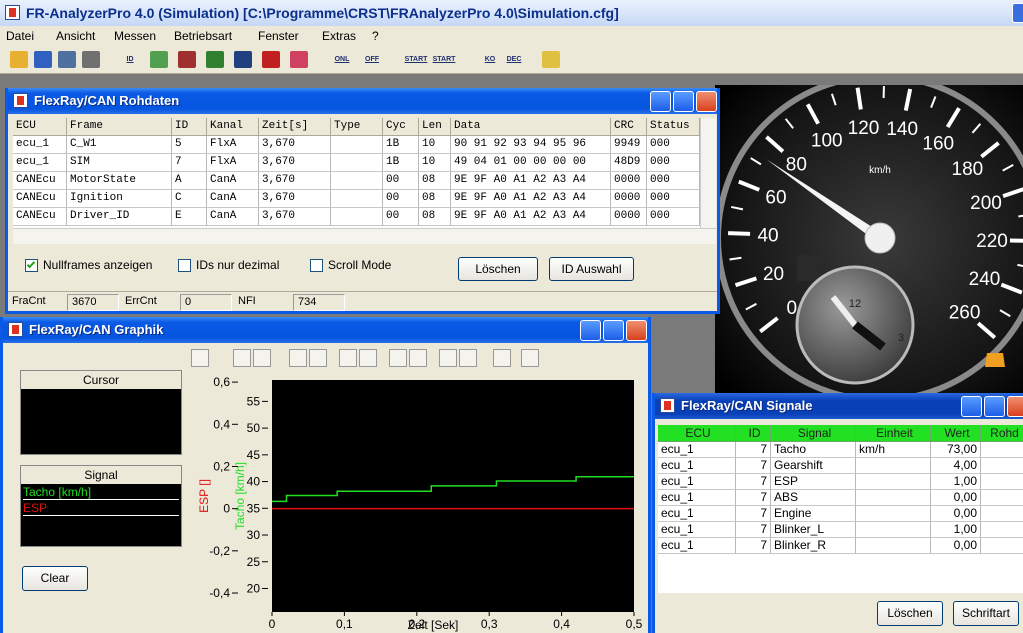 Image resolution: width=1023 pixels, height=633 pixels. I want to click on button: ID Auswahl, so click(591, 269).